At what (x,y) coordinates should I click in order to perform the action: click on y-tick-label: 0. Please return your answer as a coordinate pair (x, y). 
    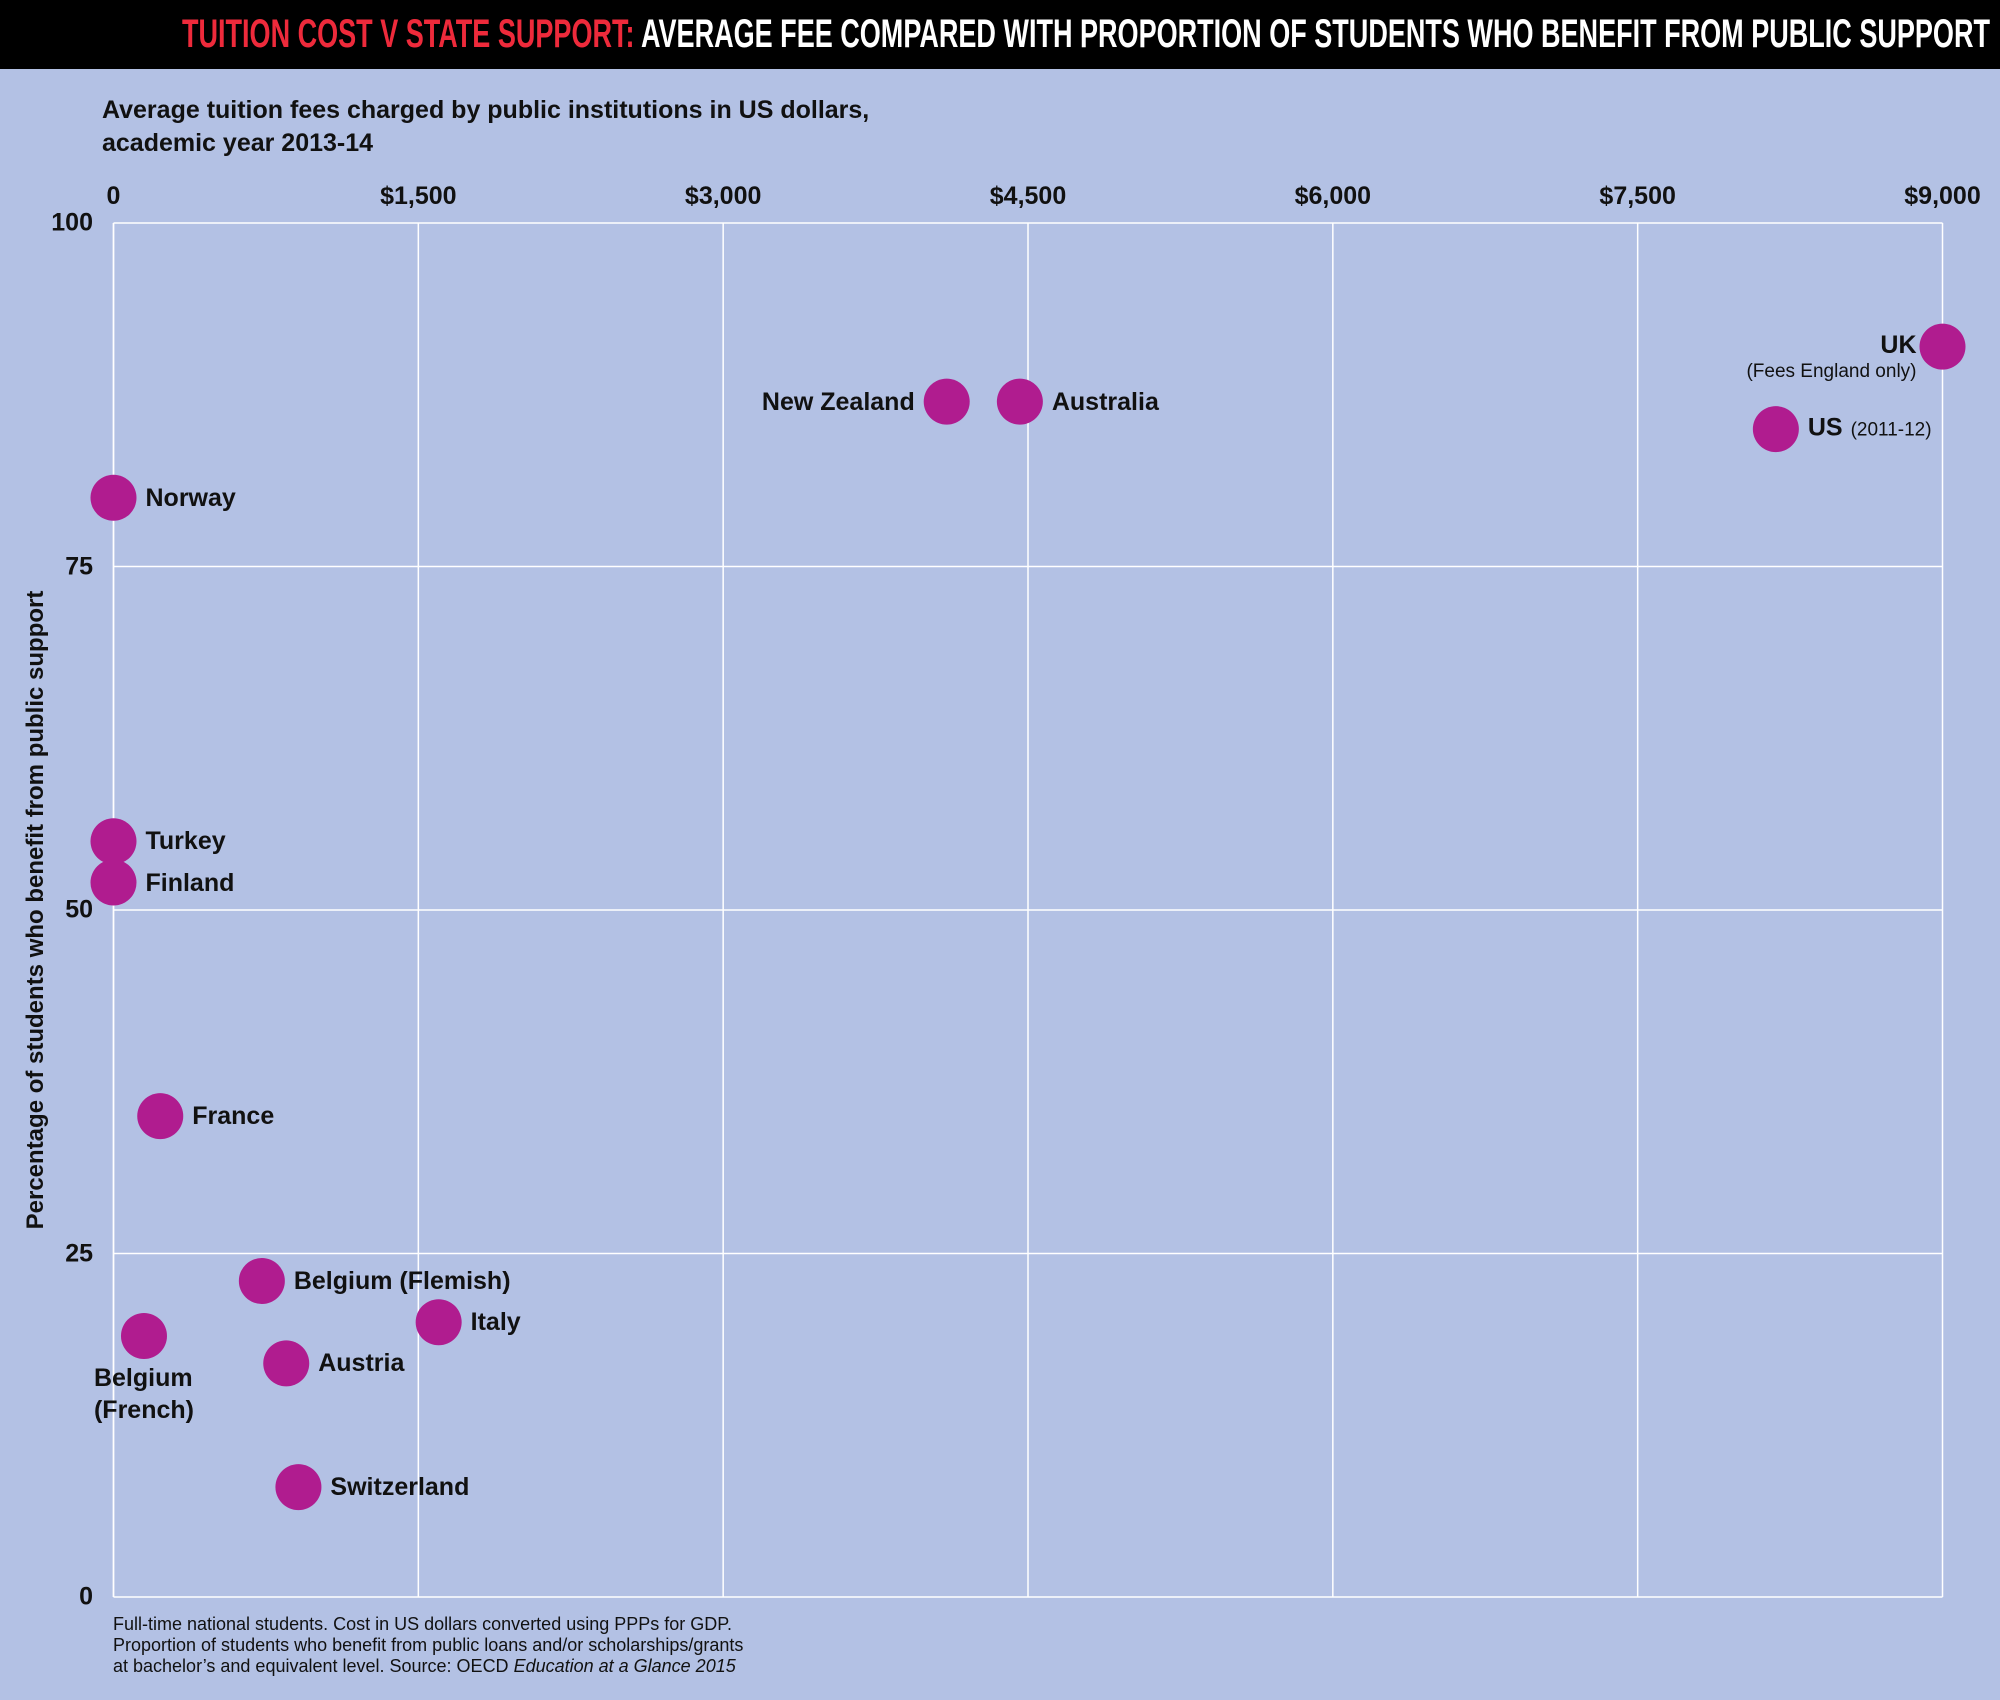
    Looking at the image, I should click on (86, 1596).